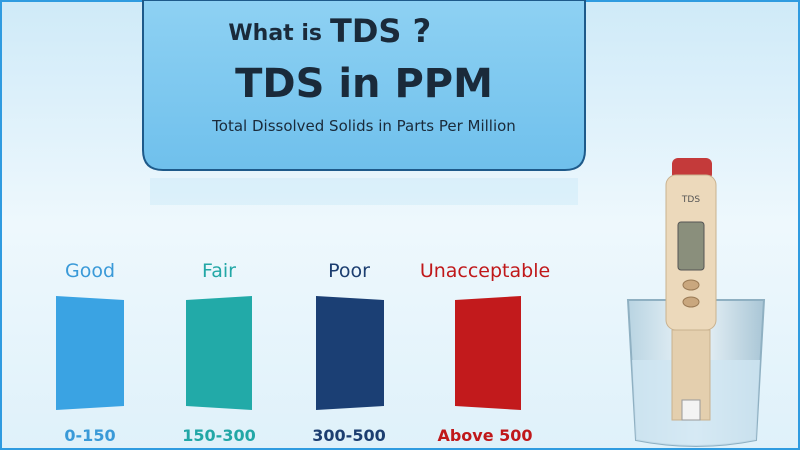  I want to click on title: TDS in PPM, so click(364, 84).